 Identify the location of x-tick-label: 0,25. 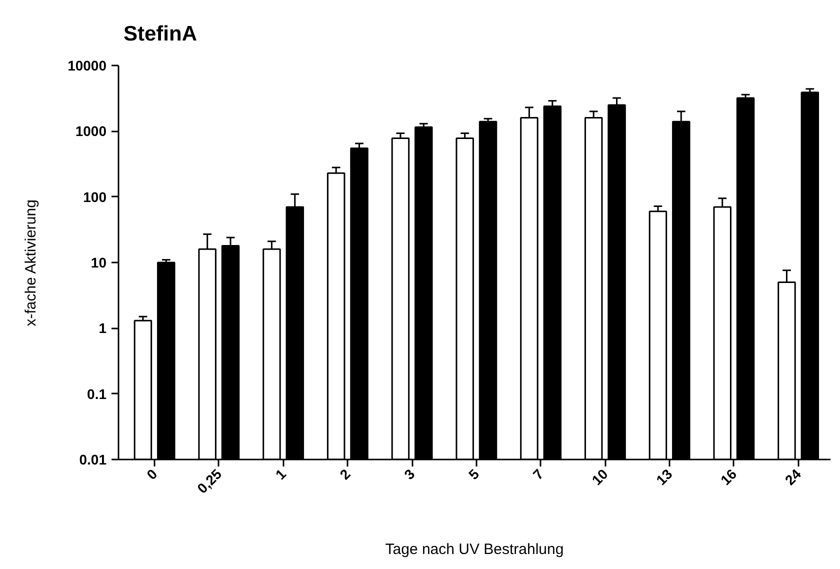
(209, 481).